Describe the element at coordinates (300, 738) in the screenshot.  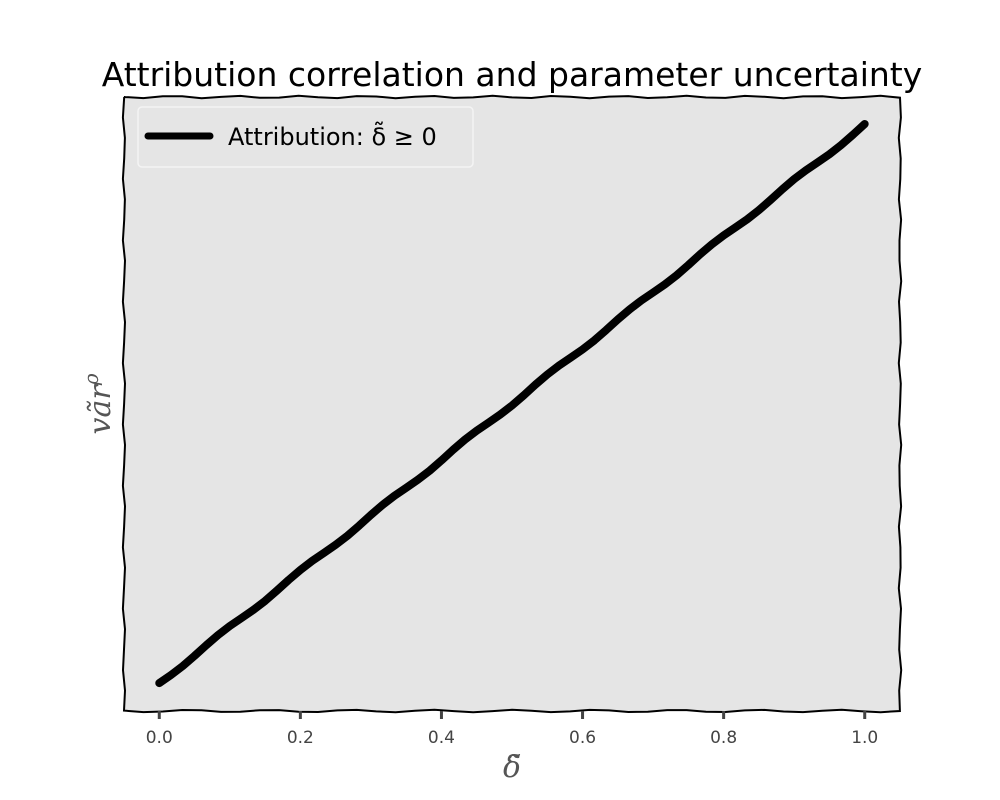
I see `x-tick-label: 0.2` at that location.